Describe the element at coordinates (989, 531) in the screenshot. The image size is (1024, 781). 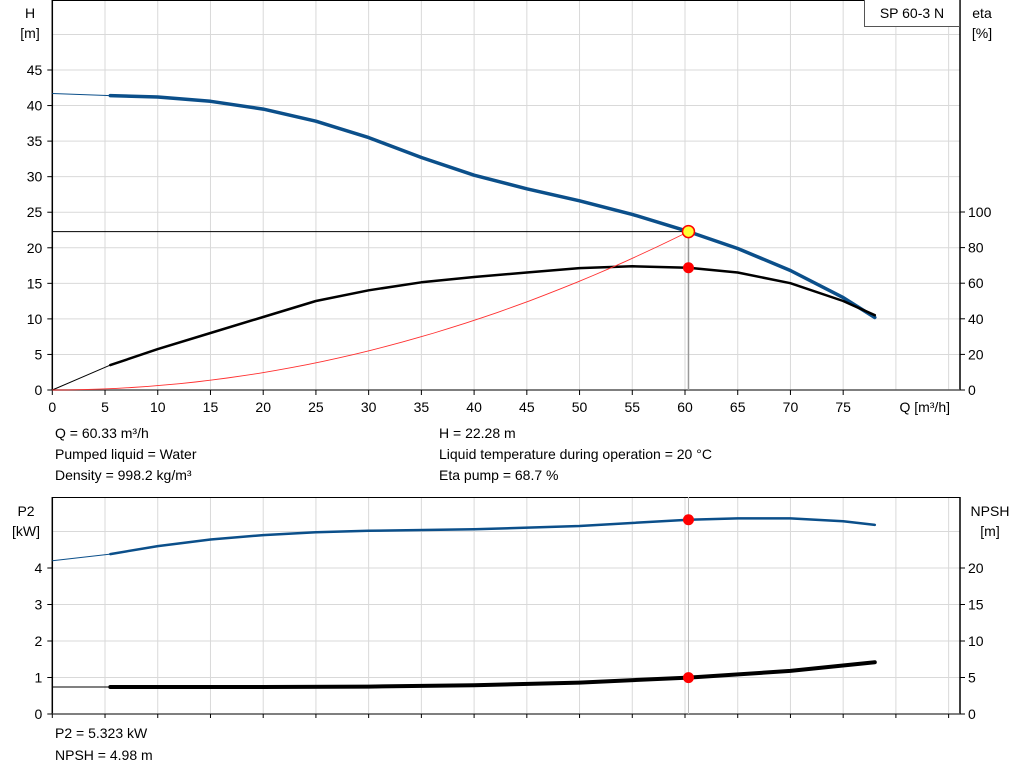
I see `y-right-unit: [m]` at that location.